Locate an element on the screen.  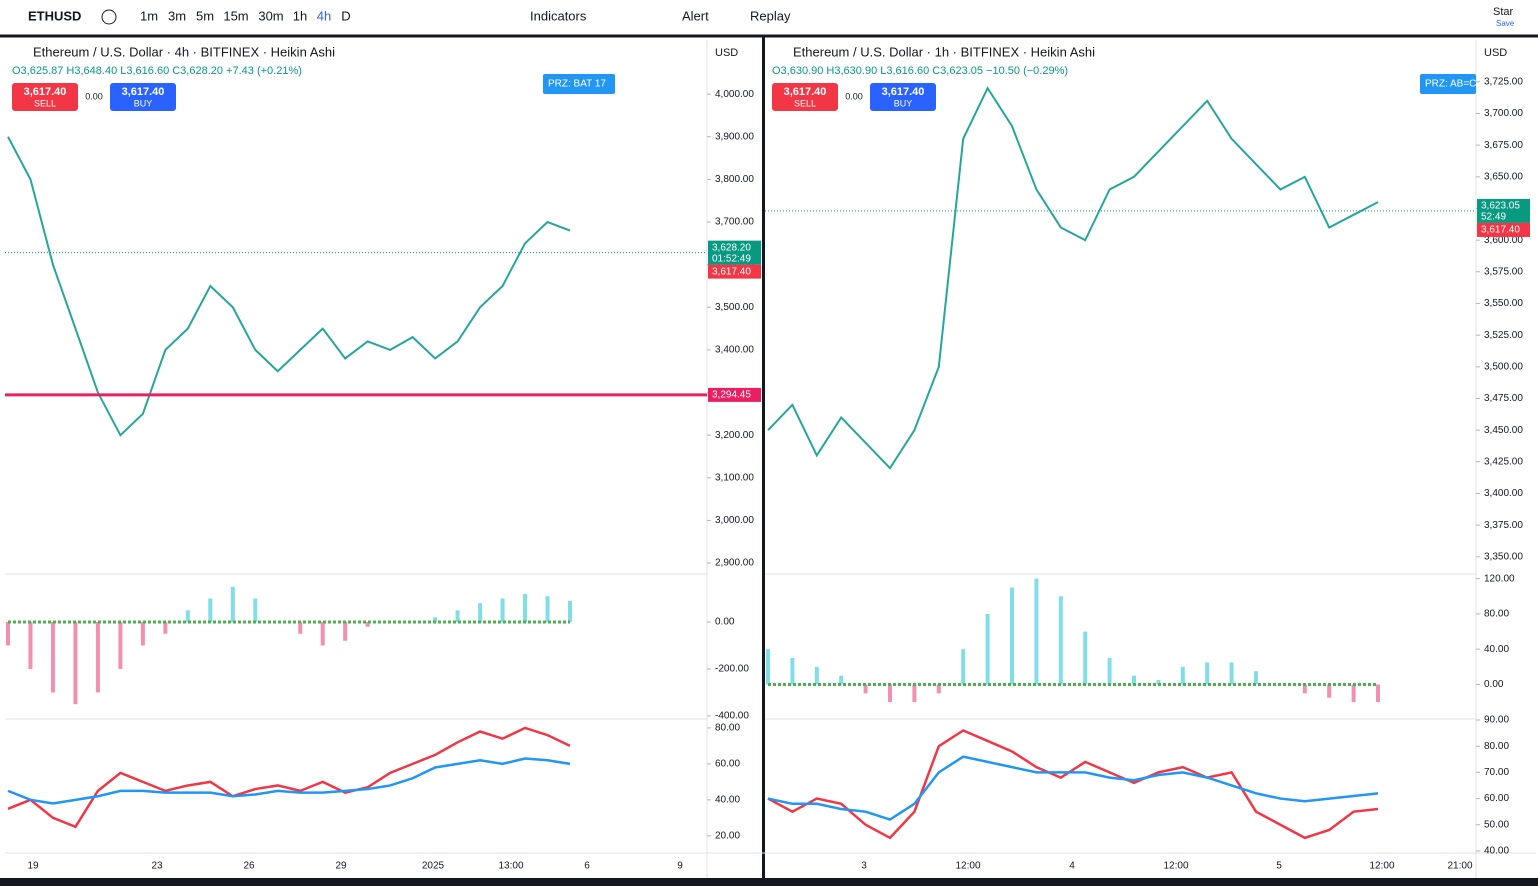
save: Save is located at coordinates (1505, 23).